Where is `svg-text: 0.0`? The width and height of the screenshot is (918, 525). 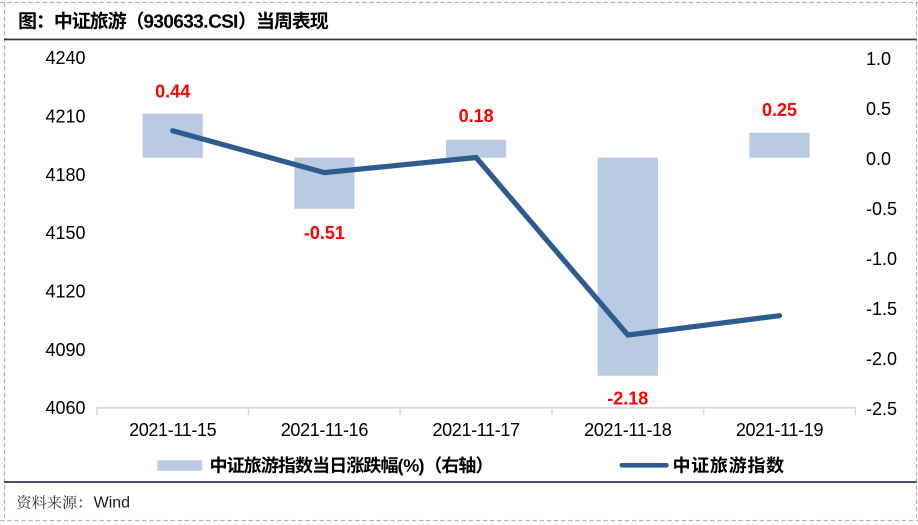 svg-text: 0.0 is located at coordinates (878, 159).